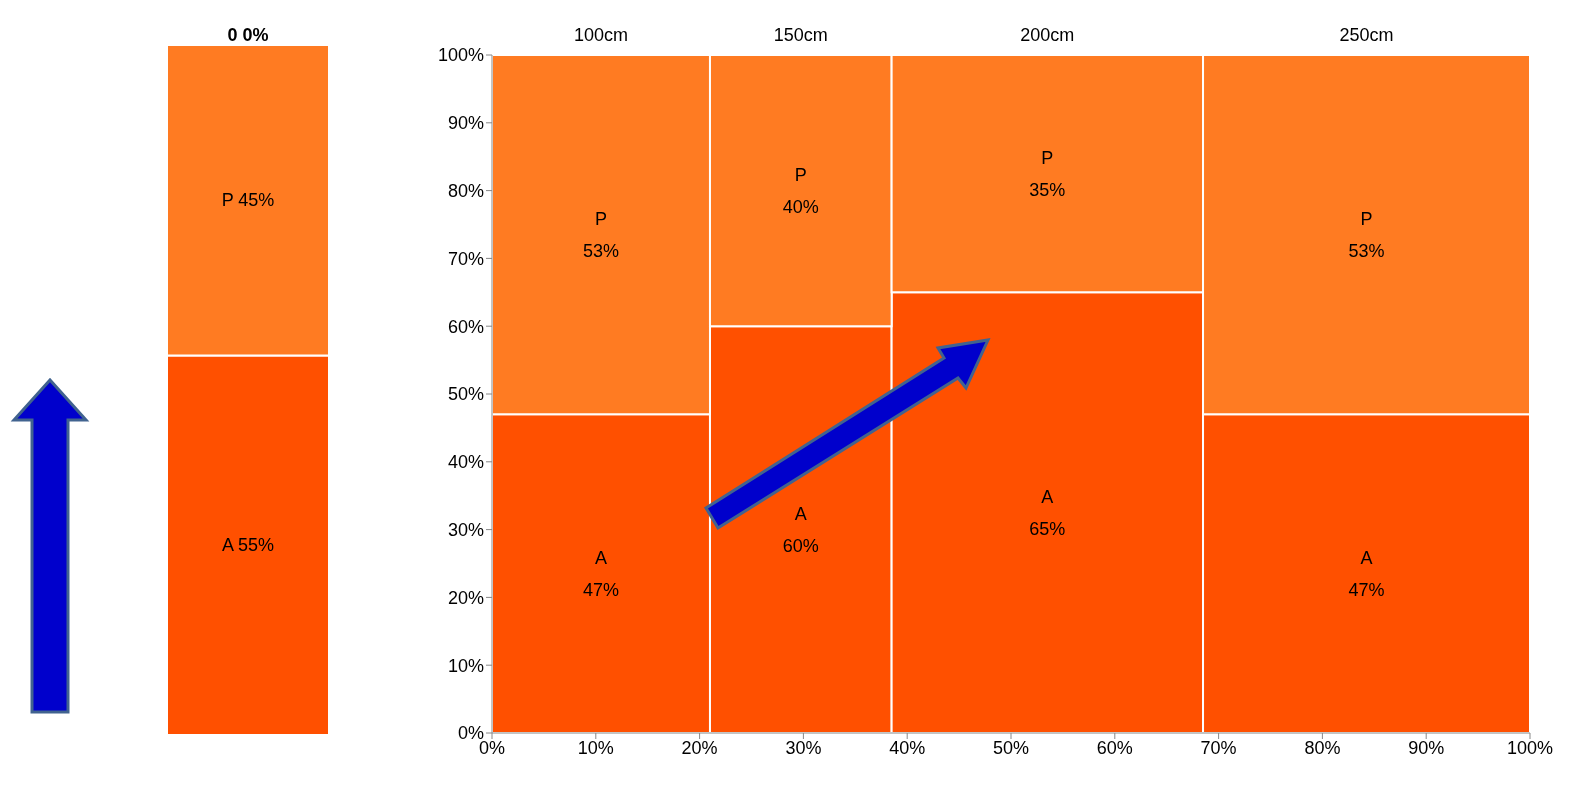  What do you see at coordinates (460, 55) in the screenshot?
I see `y-tick-label: 100%` at bounding box center [460, 55].